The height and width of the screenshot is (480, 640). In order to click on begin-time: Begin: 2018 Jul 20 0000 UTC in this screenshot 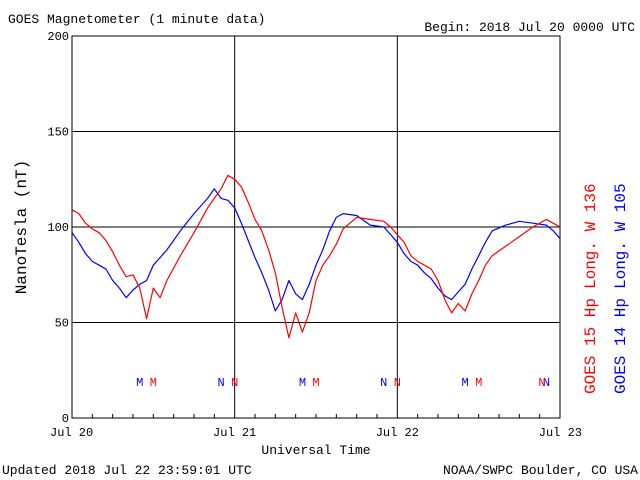, I will do `click(529, 27)`.